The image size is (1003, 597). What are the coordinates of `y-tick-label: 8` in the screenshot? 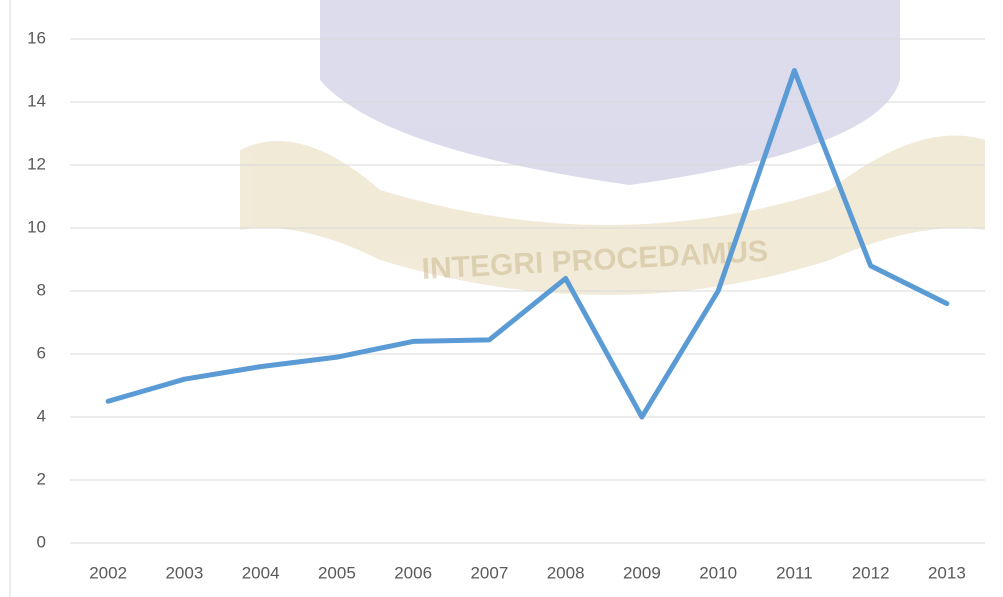 It's located at (41, 289).